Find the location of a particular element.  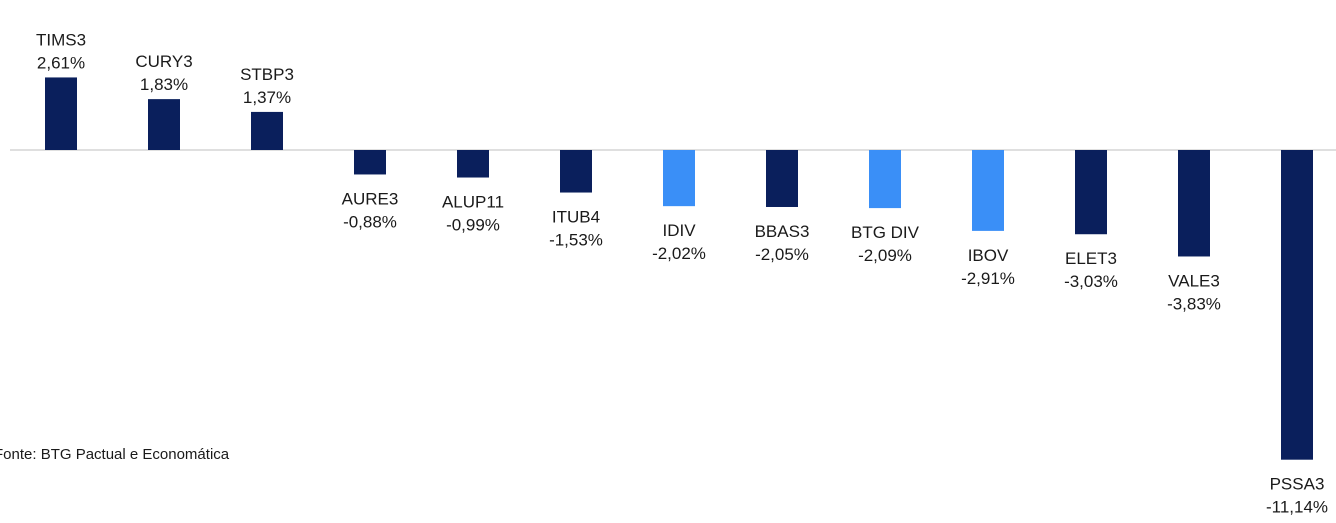

value-label: -3,83% is located at coordinates (1194, 303).